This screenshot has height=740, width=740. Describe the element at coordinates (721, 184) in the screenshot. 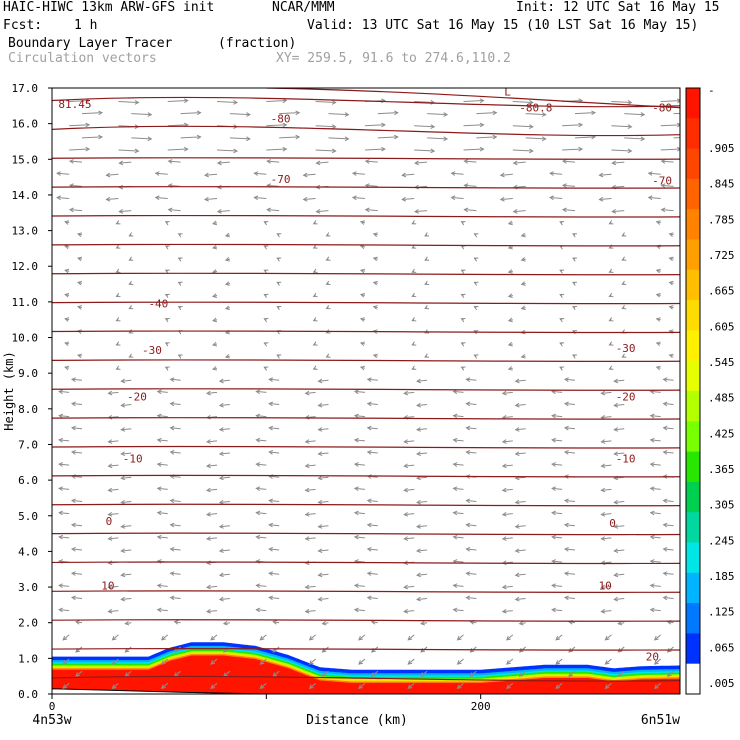

I see `colorbar-label: .845` at that location.